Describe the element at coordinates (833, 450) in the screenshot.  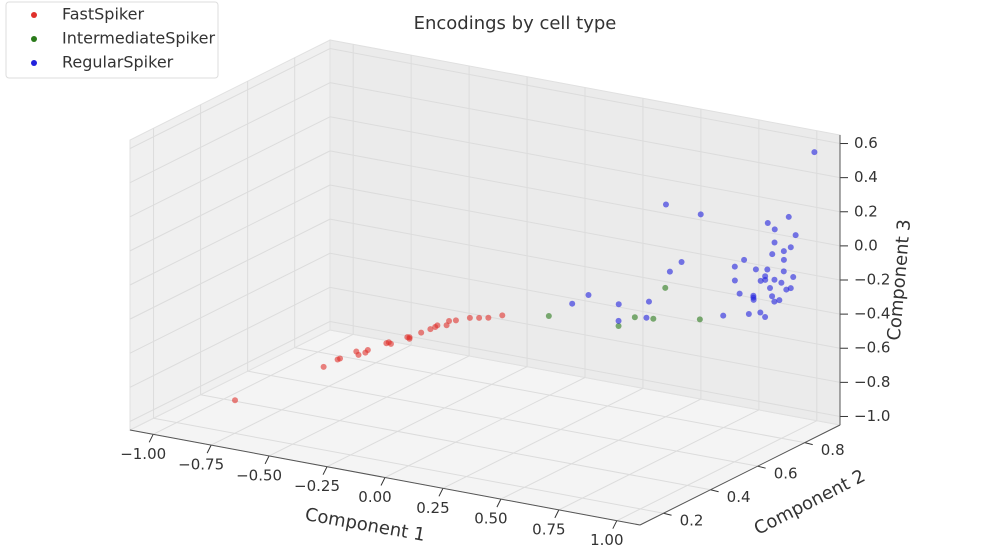
I see `y-tick-label: 0.8` at that location.